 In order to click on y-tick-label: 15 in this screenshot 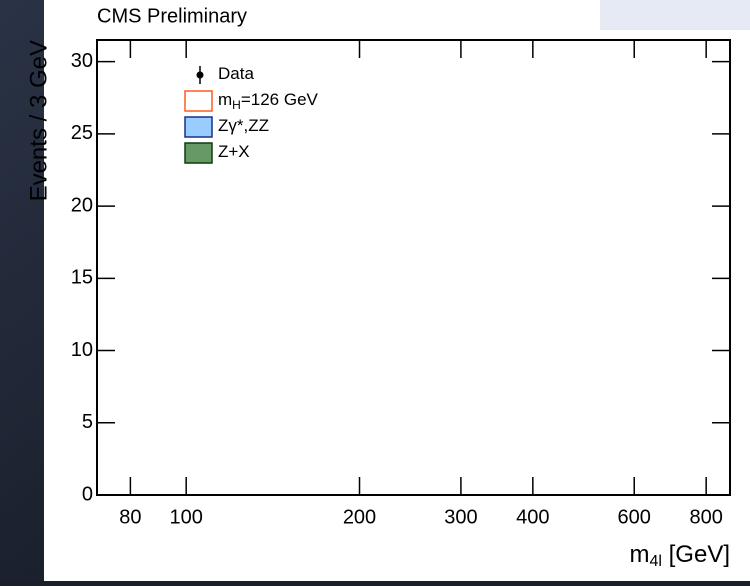, I will do `click(82, 278)`.